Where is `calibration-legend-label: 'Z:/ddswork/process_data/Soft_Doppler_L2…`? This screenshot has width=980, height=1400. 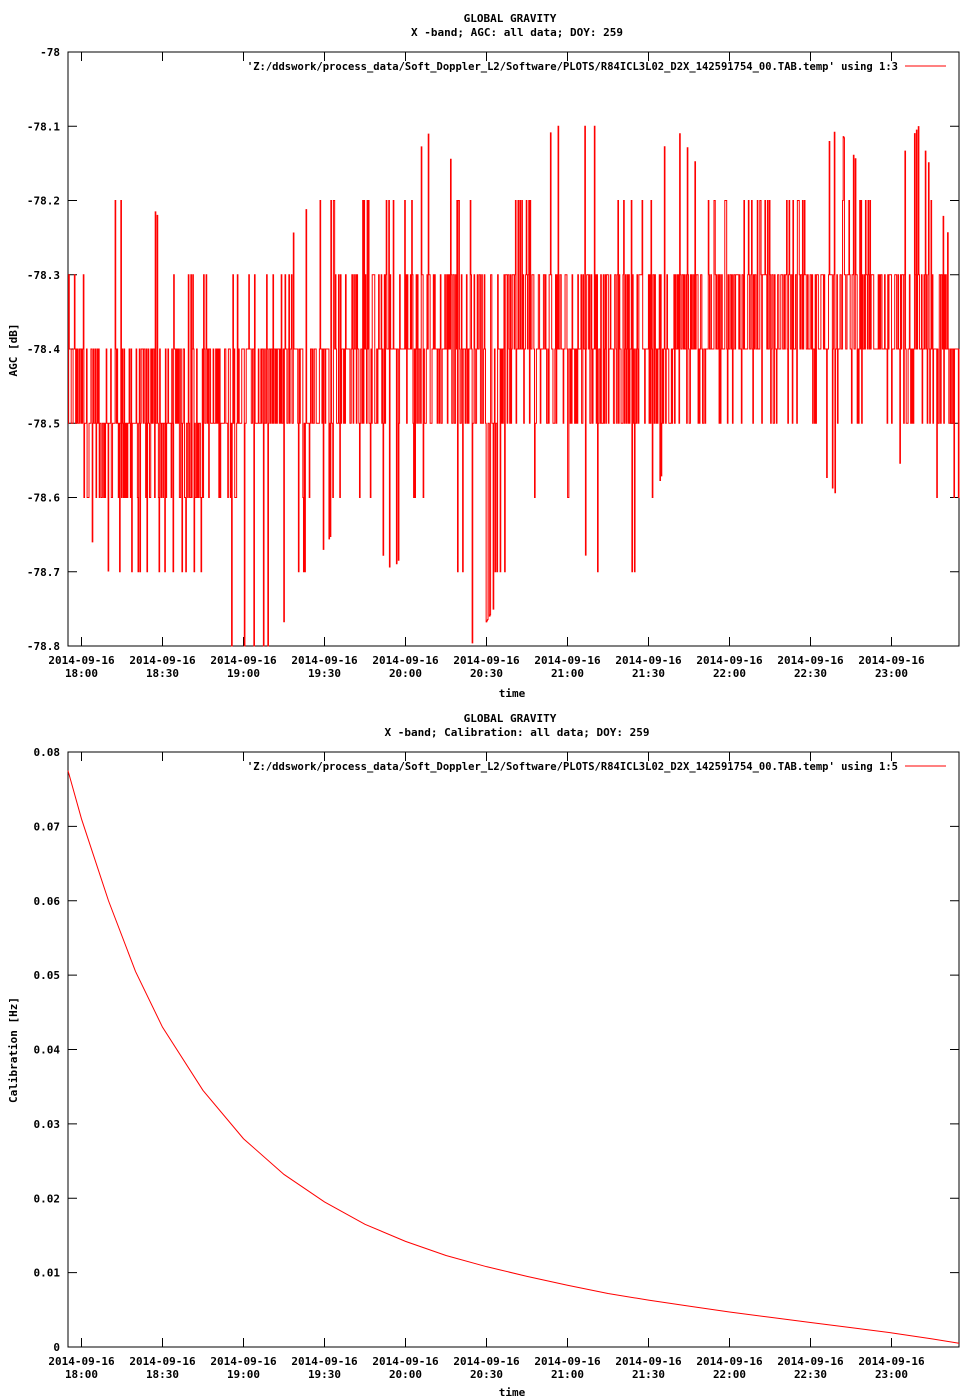 calibration-legend-label: 'Z:/ddswork/process_data/Soft_Doppler_L2… is located at coordinates (572, 767).